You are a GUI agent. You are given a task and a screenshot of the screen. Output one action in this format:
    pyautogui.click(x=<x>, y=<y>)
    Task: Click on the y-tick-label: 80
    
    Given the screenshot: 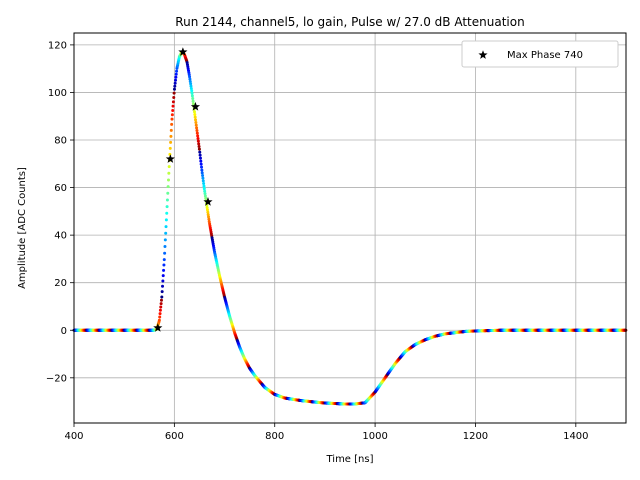 What is the action you would take?
    pyautogui.click(x=60, y=141)
    